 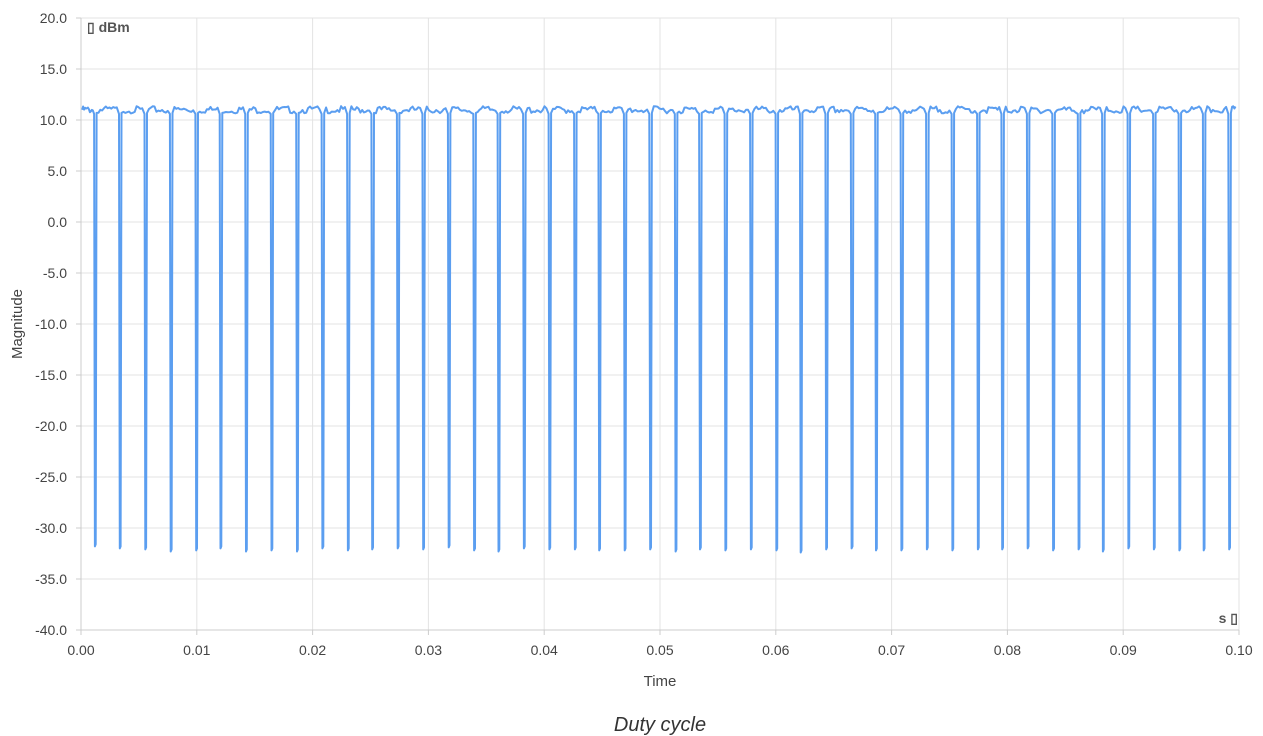 I want to click on y-tick-label: -5.0, so click(x=55, y=273).